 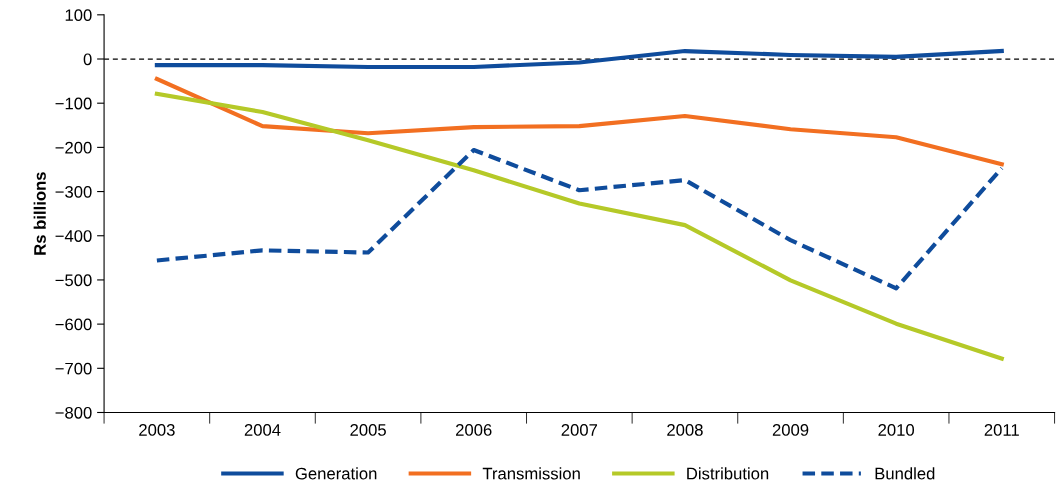 What do you see at coordinates (474, 430) in the screenshot?
I see `x-tick-label: 2006` at bounding box center [474, 430].